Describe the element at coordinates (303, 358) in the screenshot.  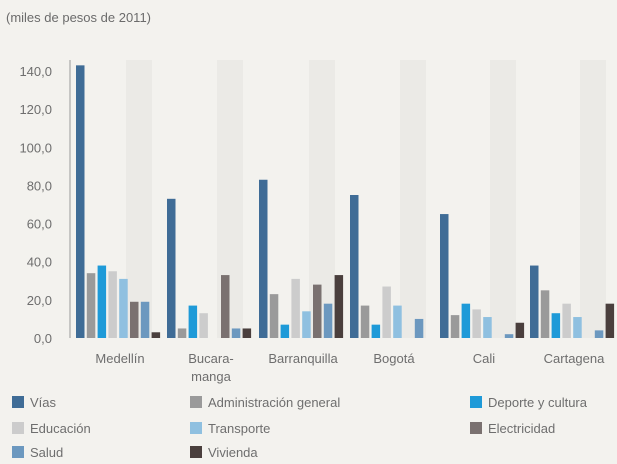
I see `x-tick-label: Barranquilla` at that location.